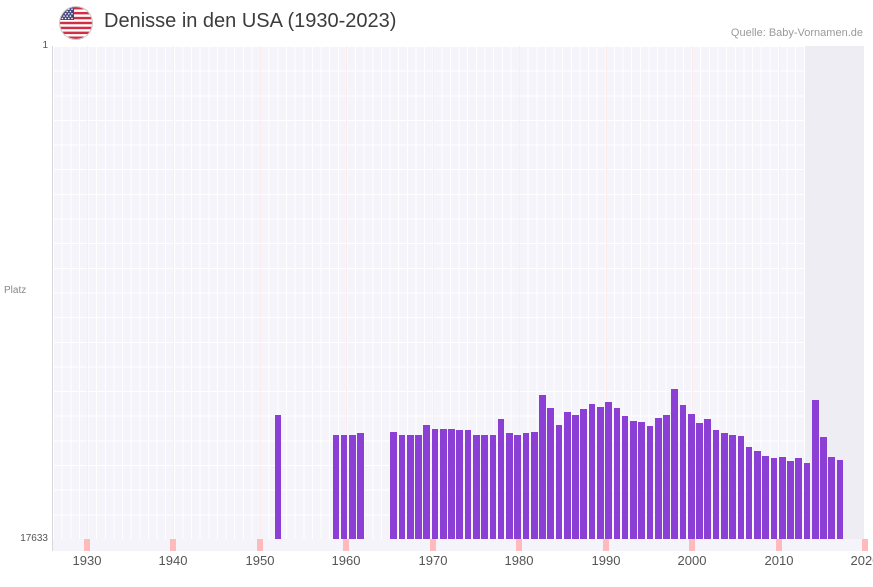  Describe the element at coordinates (732, 486) in the screenshot. I see `bar-2008` at that location.